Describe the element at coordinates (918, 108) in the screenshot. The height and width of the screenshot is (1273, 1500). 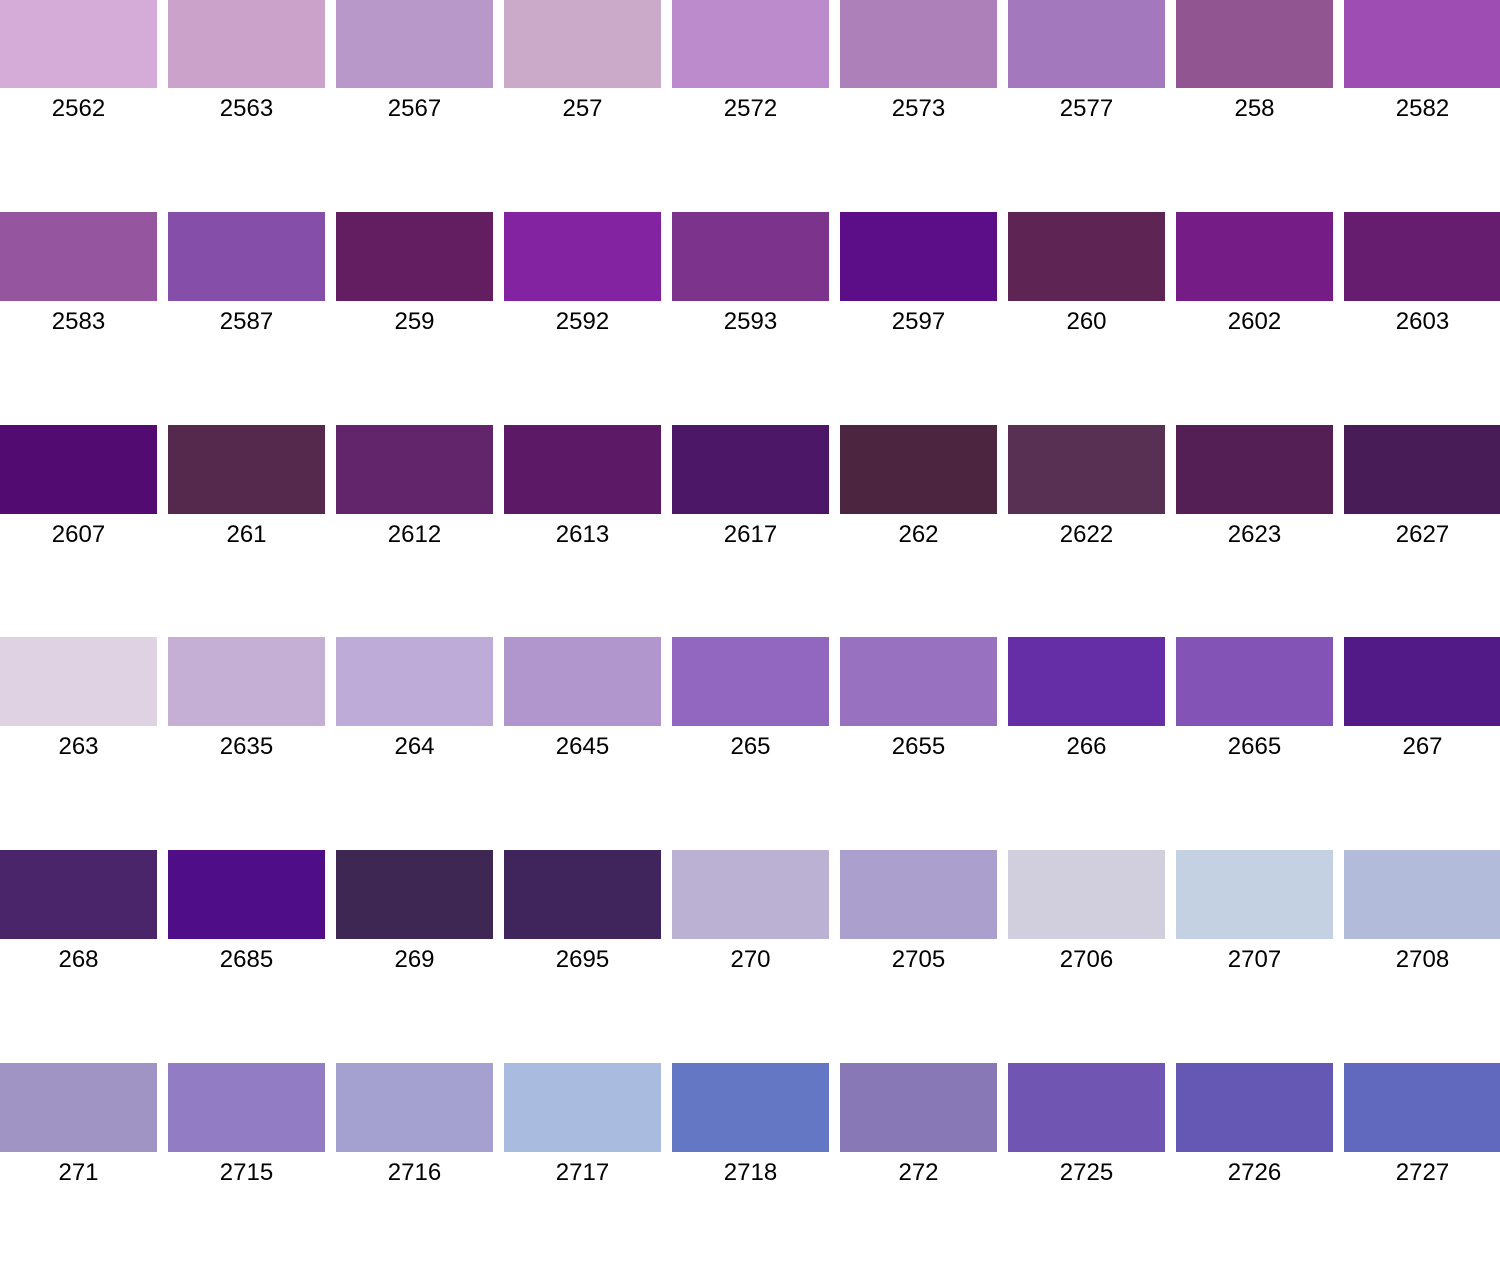
I see `swatch-code-label: 2573` at that location.